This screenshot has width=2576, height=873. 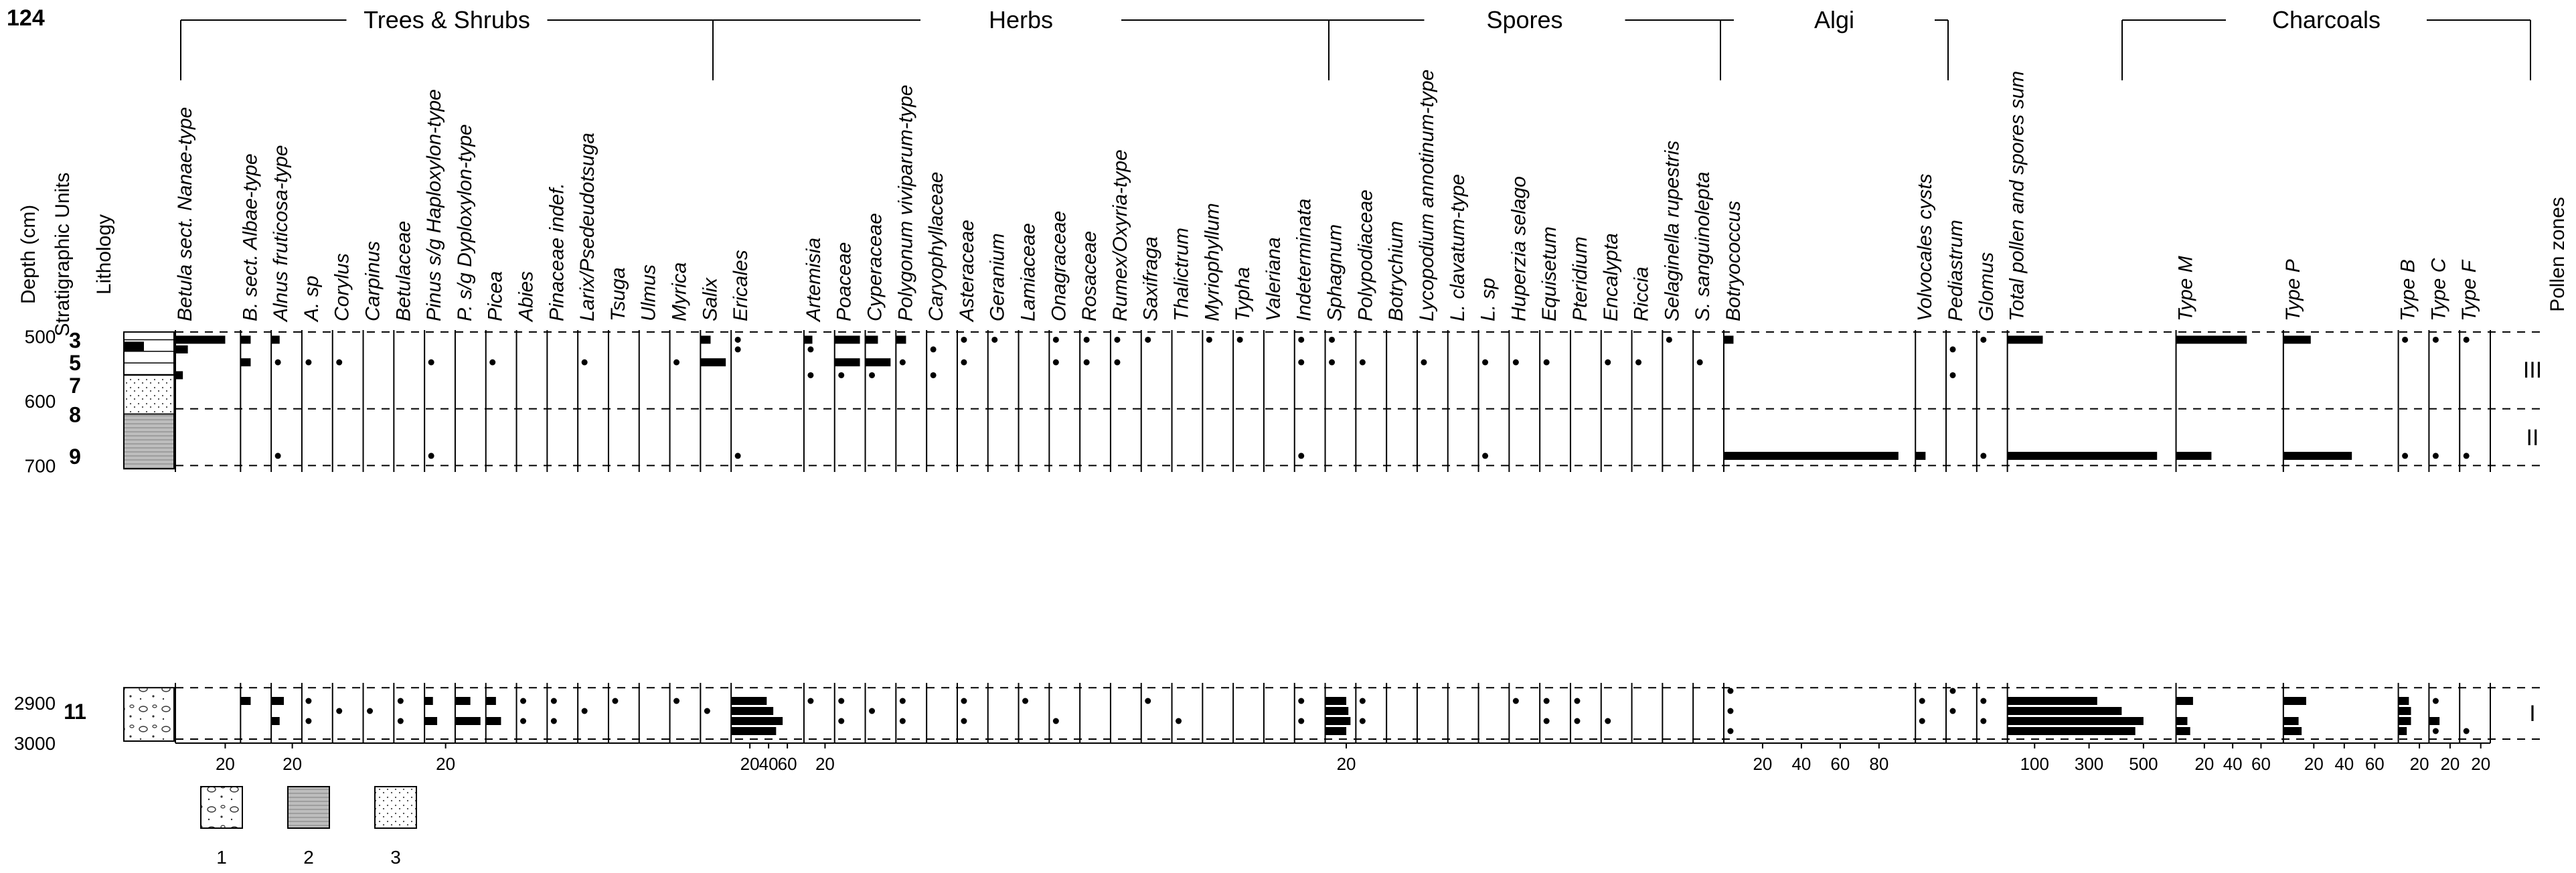 I want to click on taxon-label: Pinaceae indef., so click(x=557, y=252).